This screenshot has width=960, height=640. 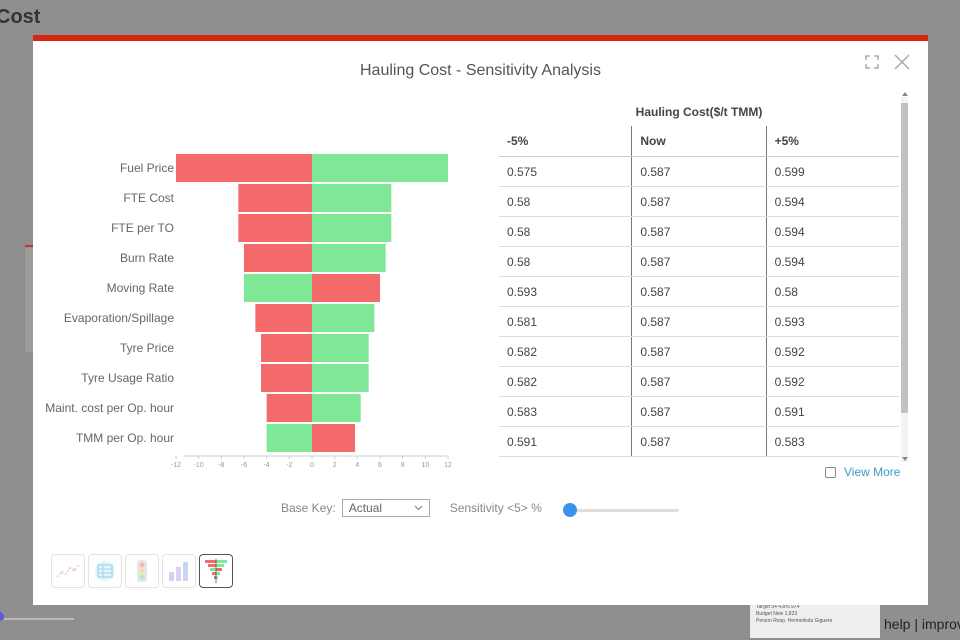 I want to click on category-label: Fuel Price, so click(x=147, y=168).